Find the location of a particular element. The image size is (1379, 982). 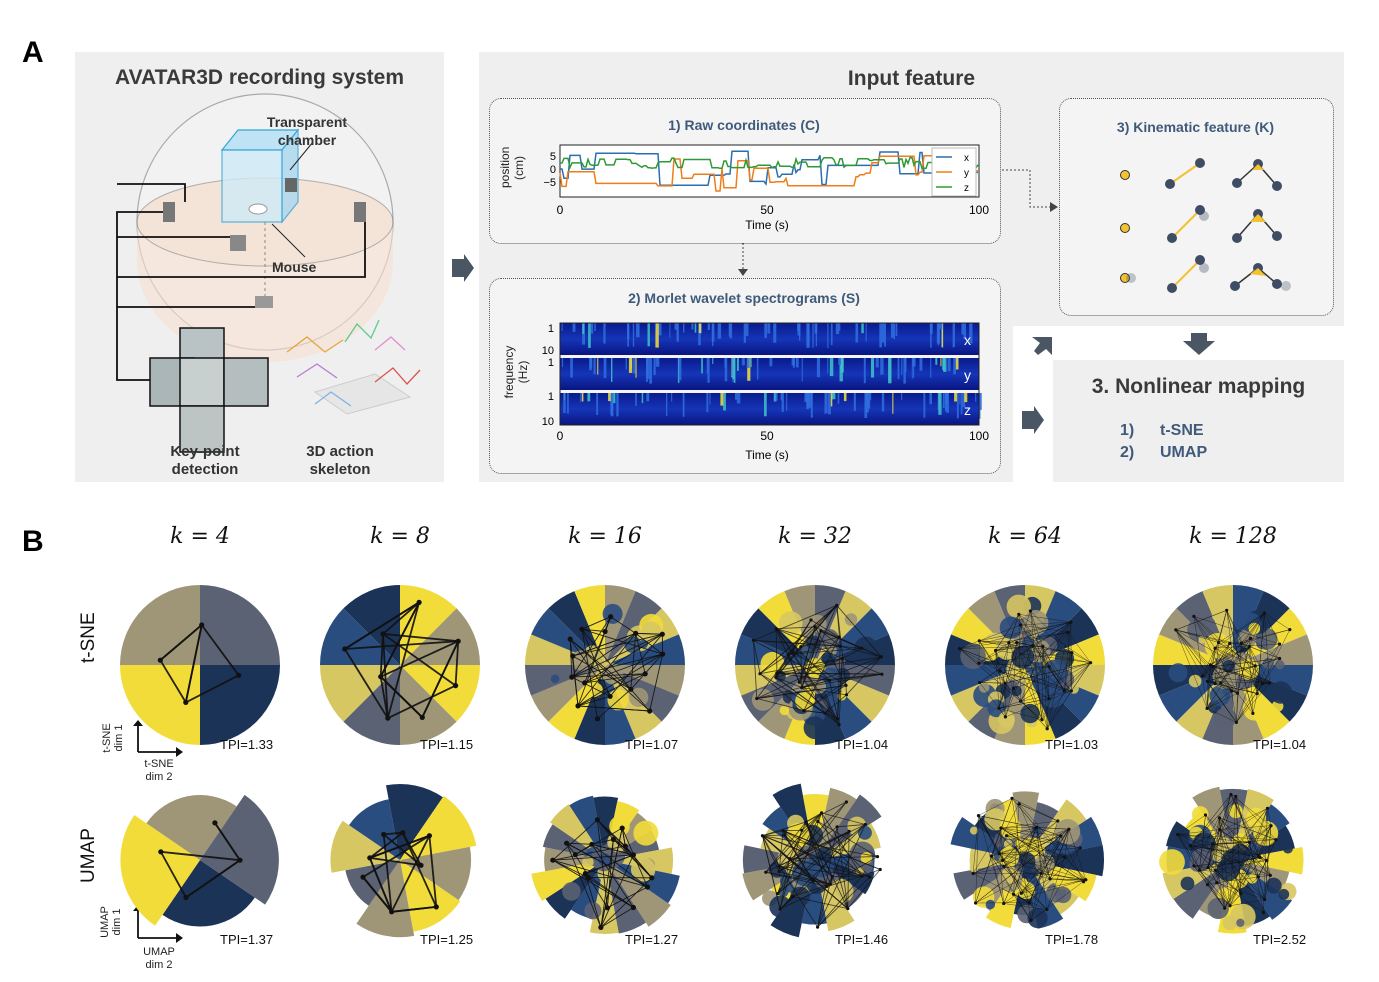

mapping-method-list: 1) t-SNE 2) UMAP is located at coordinates (1163, 442).